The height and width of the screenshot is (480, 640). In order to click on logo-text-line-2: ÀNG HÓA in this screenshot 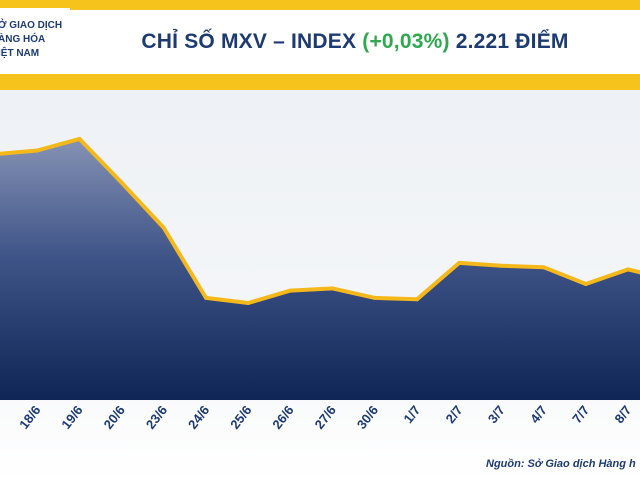, I will do `click(23, 39)`.